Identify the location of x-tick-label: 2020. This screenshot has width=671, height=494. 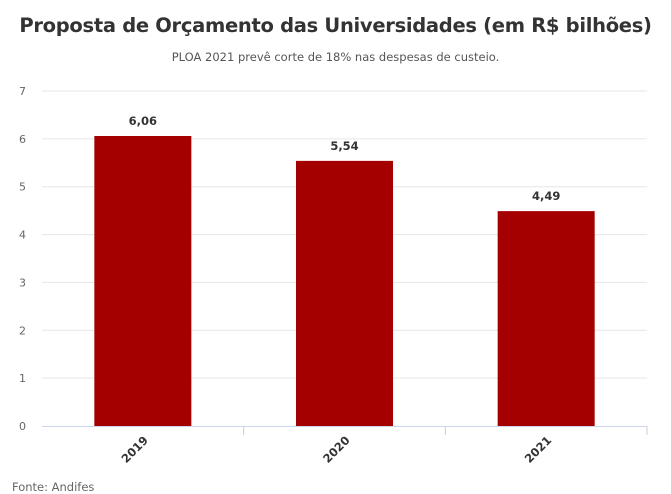
(336, 449).